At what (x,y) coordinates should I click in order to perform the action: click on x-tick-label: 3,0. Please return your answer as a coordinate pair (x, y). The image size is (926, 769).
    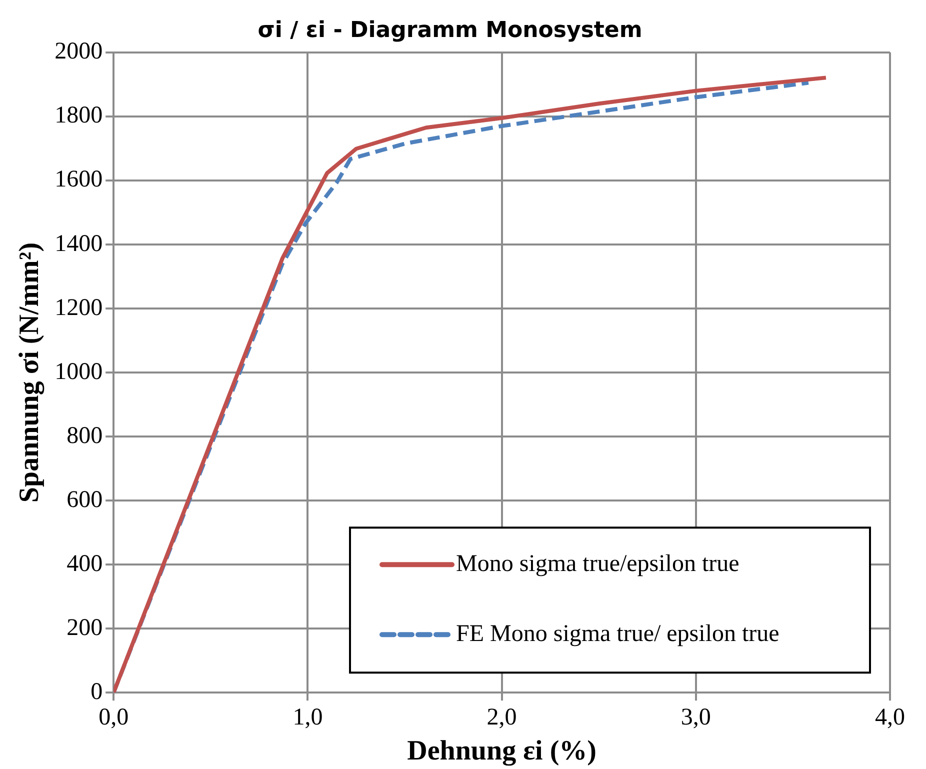
    Looking at the image, I should click on (695, 717).